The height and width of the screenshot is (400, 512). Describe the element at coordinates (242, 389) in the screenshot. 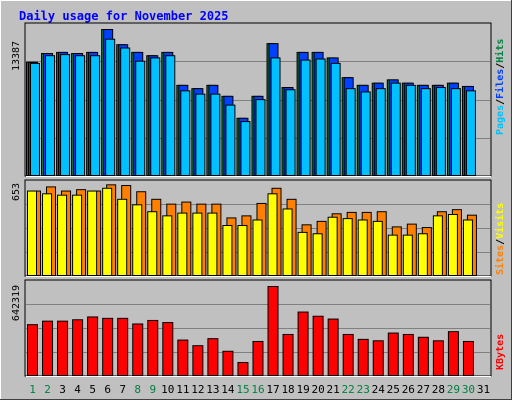

I see `day-label: 15` at that location.